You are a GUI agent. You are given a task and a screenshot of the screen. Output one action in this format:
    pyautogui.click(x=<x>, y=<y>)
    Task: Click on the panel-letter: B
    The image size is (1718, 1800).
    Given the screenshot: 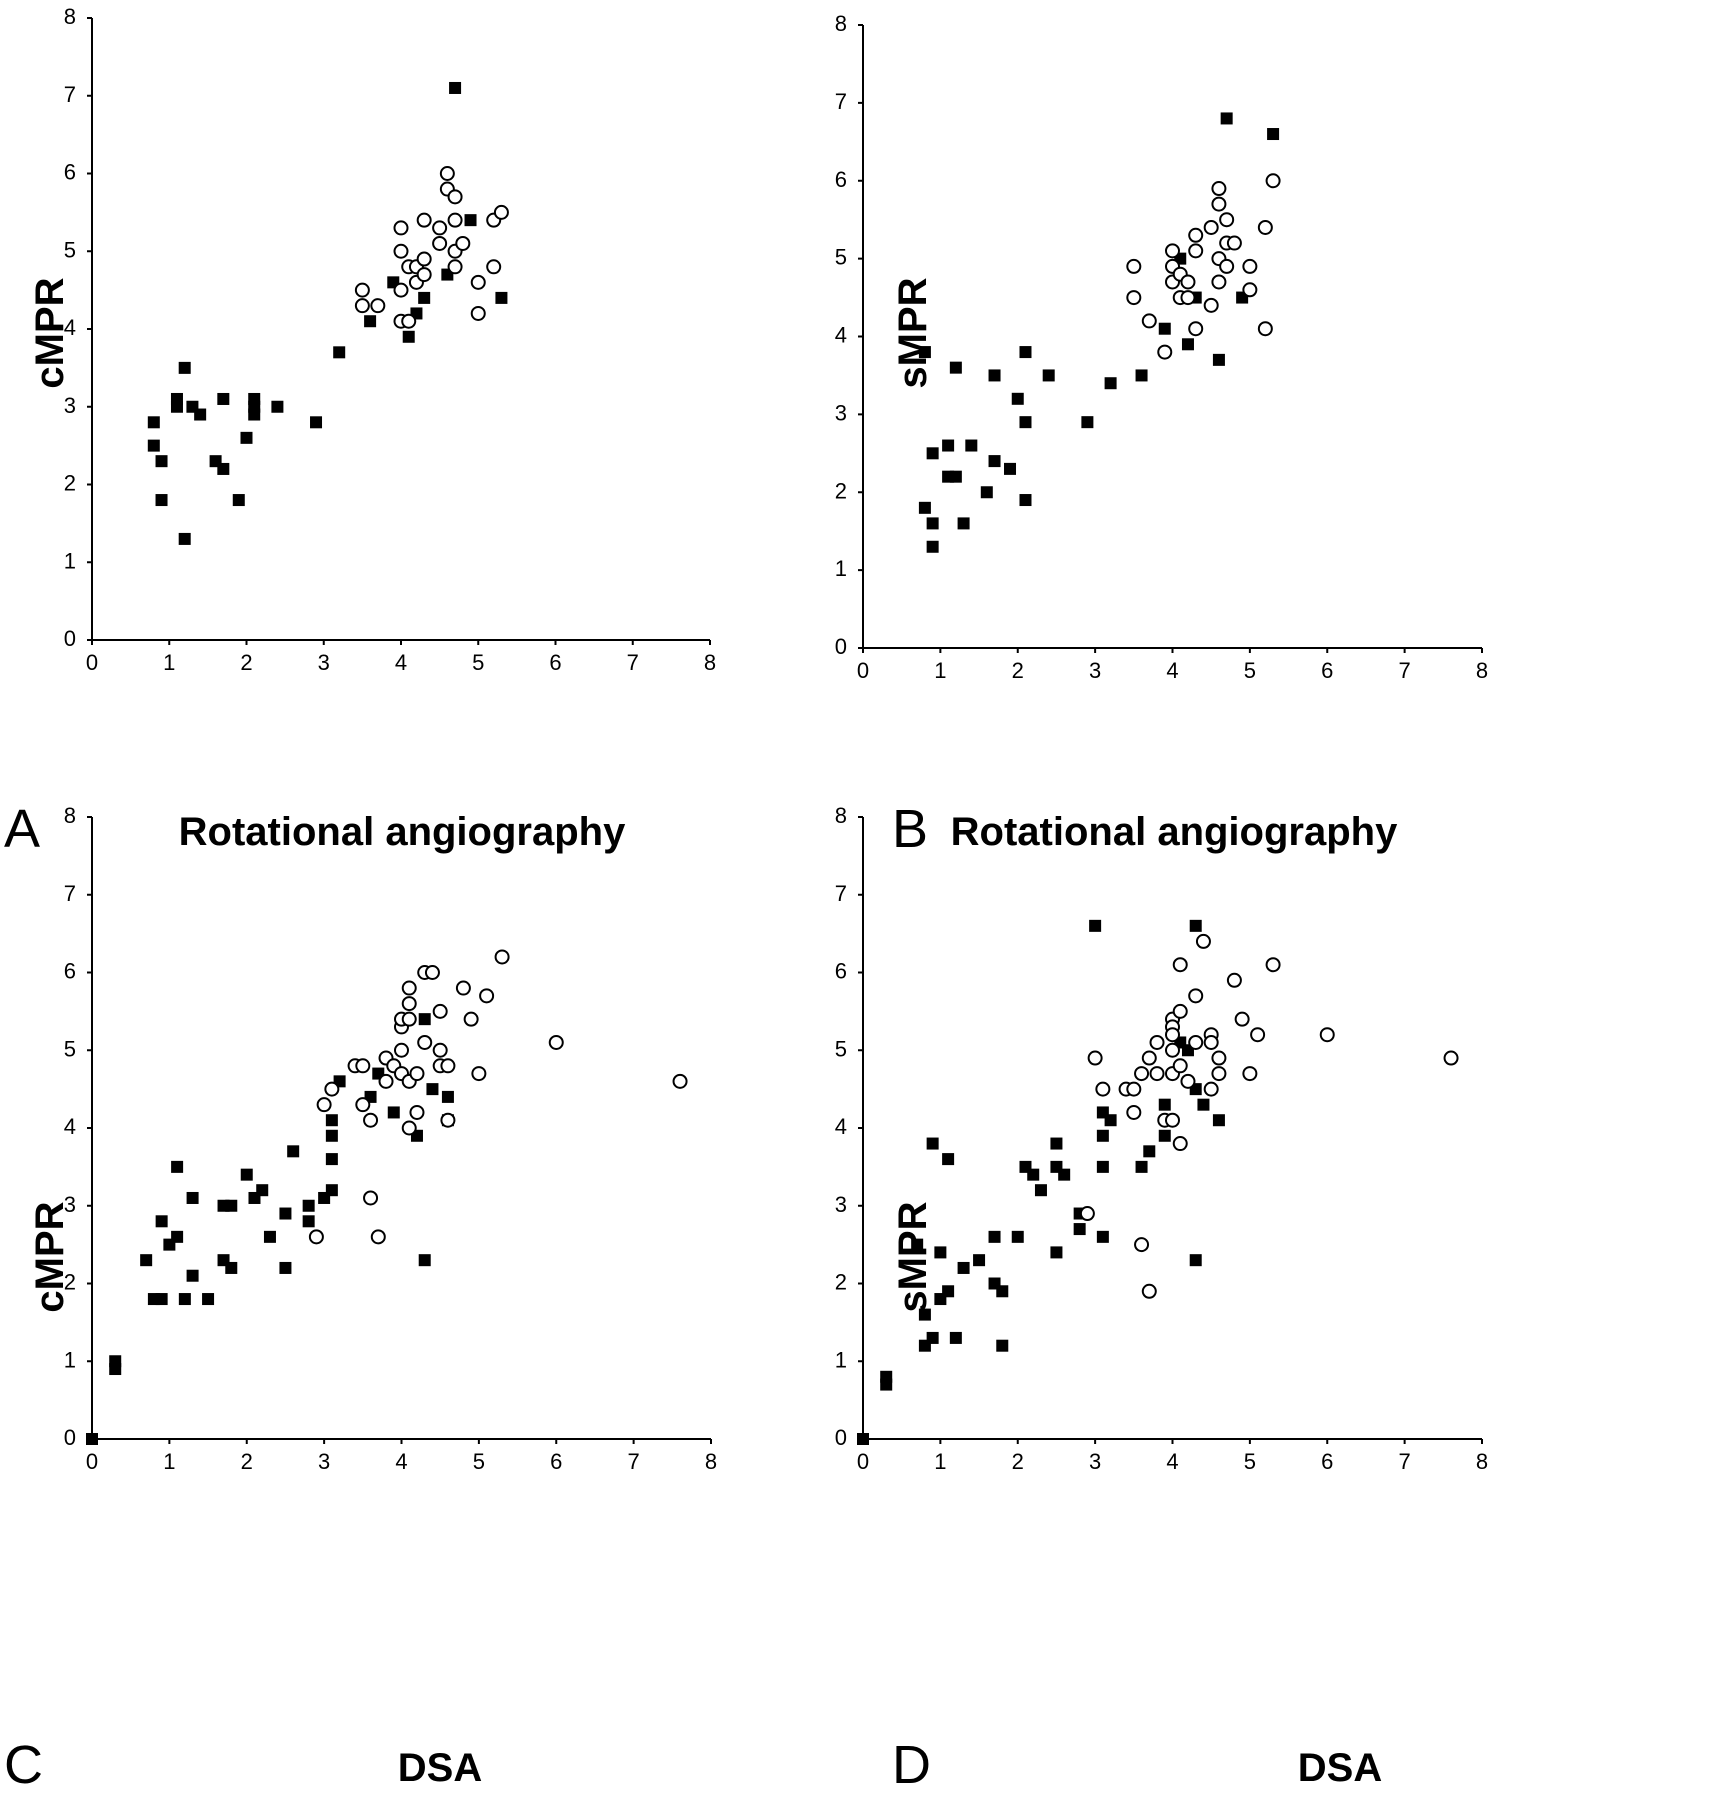 What is the action you would take?
    pyautogui.click(x=910, y=829)
    